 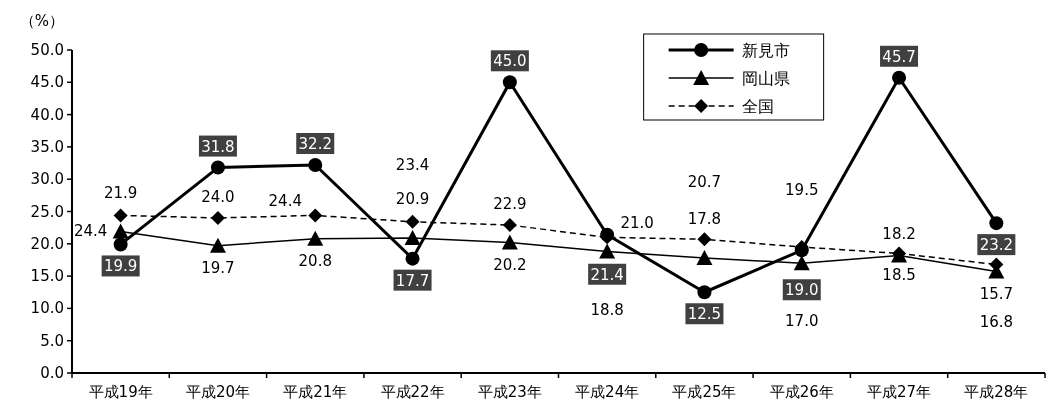 What do you see at coordinates (704, 392) in the screenshot?
I see `x-tick-label: 平成25年` at bounding box center [704, 392].